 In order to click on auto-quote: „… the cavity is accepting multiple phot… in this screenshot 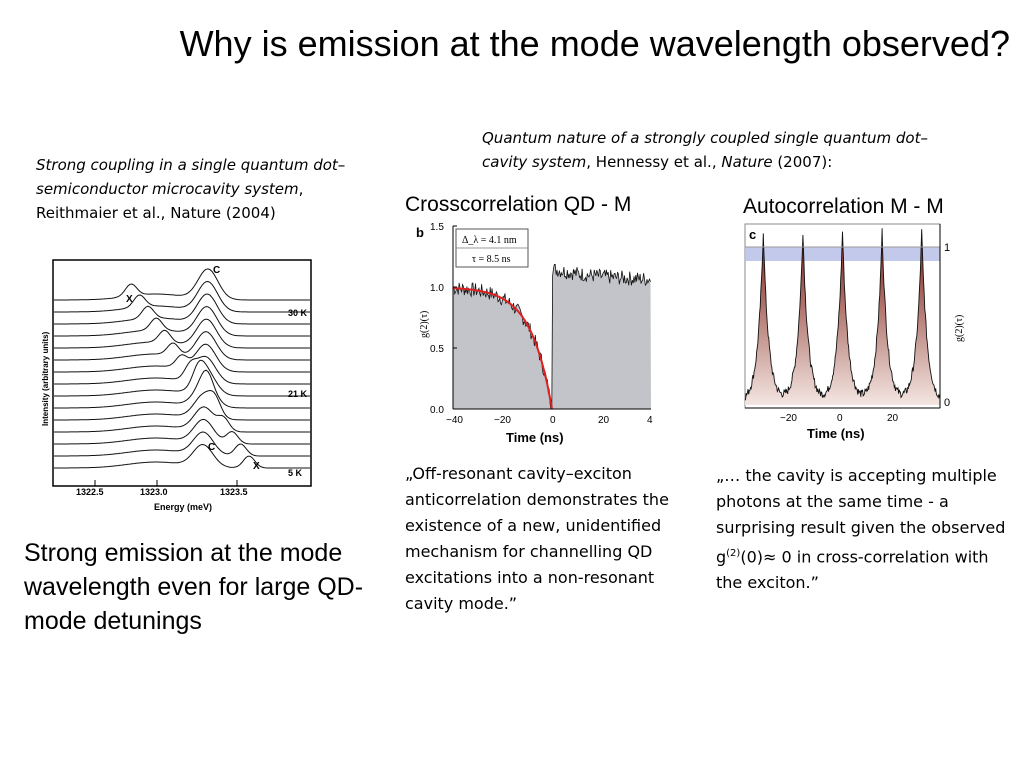, I will do `click(866, 529)`.